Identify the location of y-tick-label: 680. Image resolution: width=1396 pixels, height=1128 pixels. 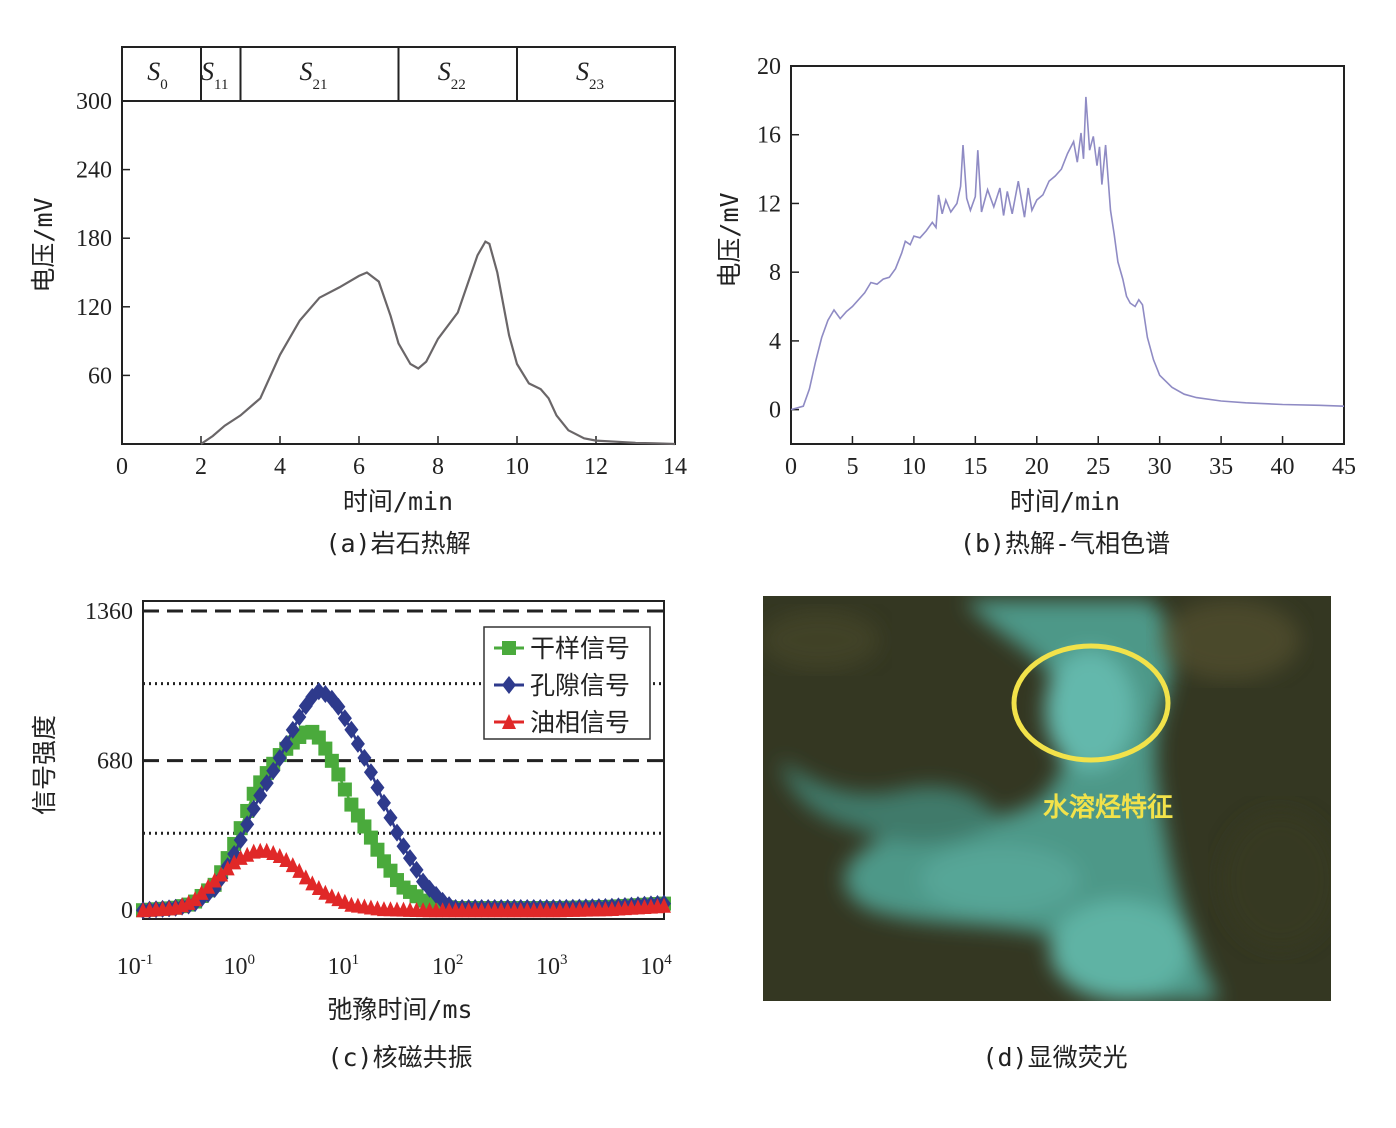
(115, 762).